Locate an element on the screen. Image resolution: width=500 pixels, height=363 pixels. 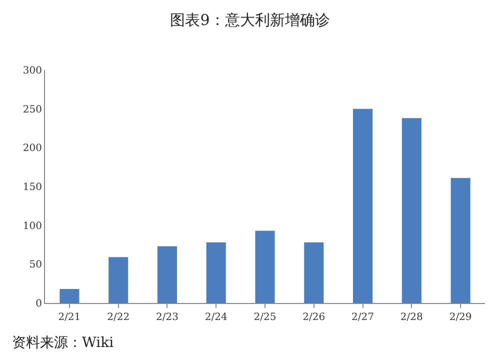
y-tick-label: 50 is located at coordinates (35, 265).